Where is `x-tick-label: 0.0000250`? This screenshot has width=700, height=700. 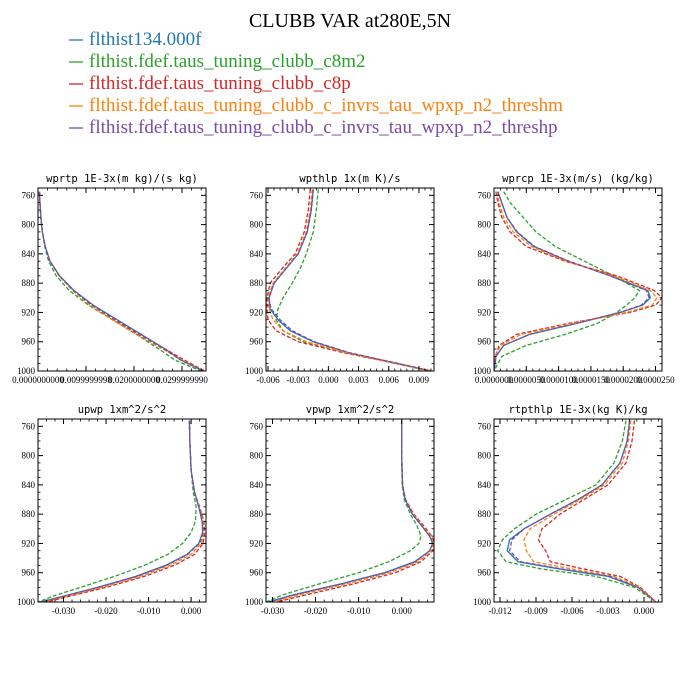
x-tick-label: 0.0000250 is located at coordinates (655, 380).